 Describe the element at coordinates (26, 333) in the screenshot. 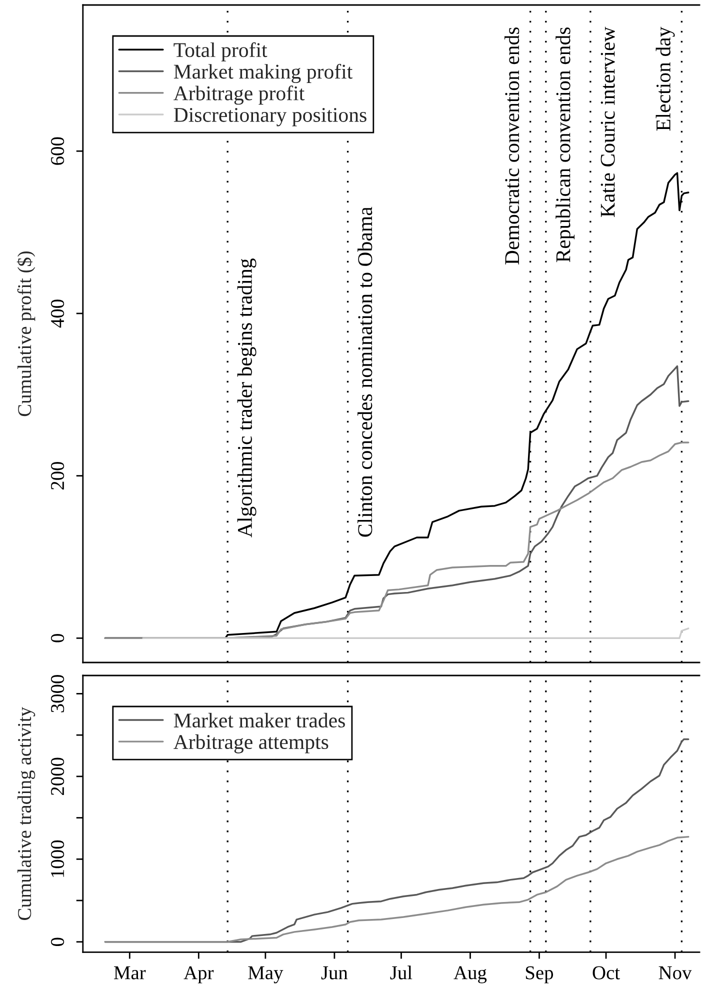

I see `y-axis-title: Cumulative profit ($)` at that location.